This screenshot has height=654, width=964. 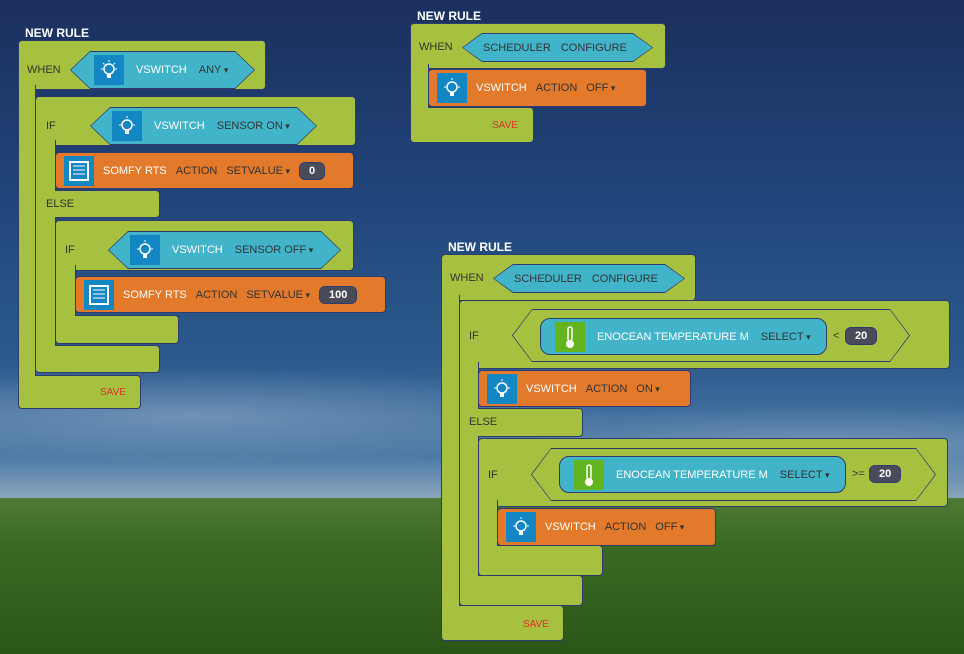 I want to click on operator: >=, so click(x=858, y=474).